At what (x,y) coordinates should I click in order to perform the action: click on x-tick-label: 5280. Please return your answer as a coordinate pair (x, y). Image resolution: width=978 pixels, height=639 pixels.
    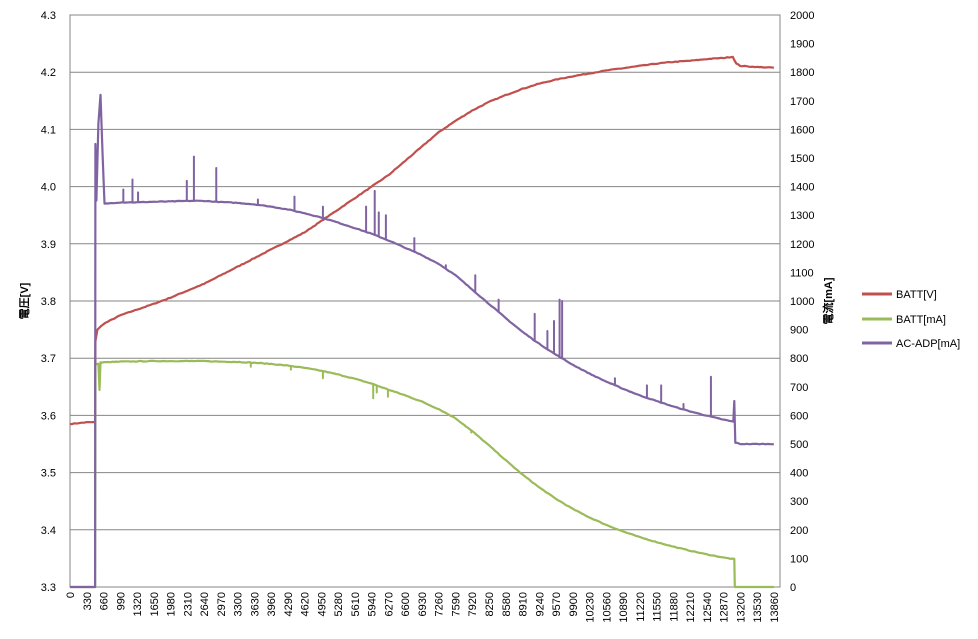
    Looking at the image, I should click on (339, 604).